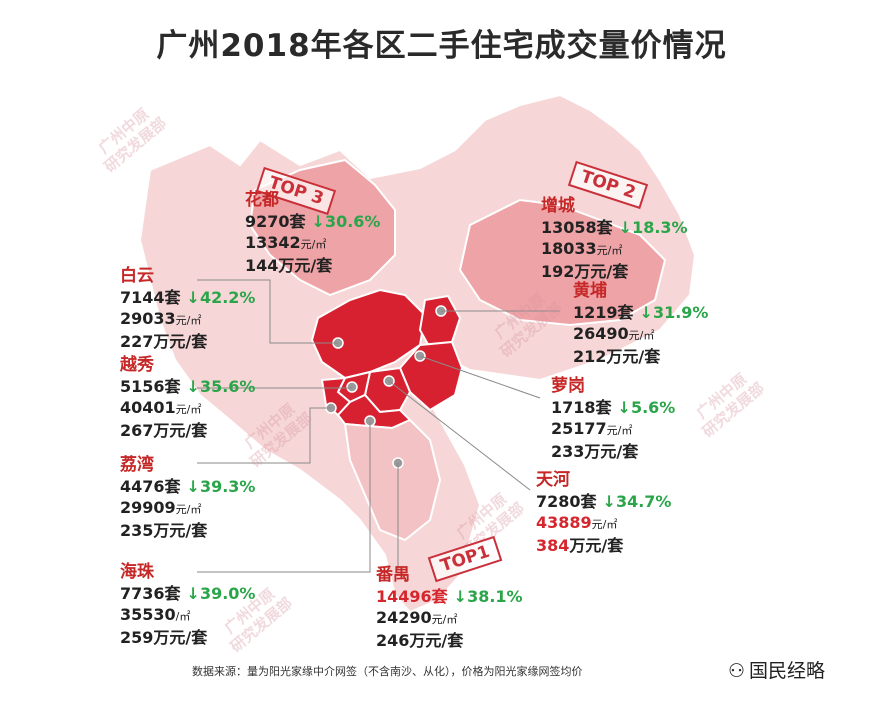 The height and width of the screenshot is (710, 883). What do you see at coordinates (640, 324) in the screenshot?
I see `district-huangpu: 黄埔 1219套 ↓31.9% 26490元/㎡ 212万元/套` at bounding box center [640, 324].